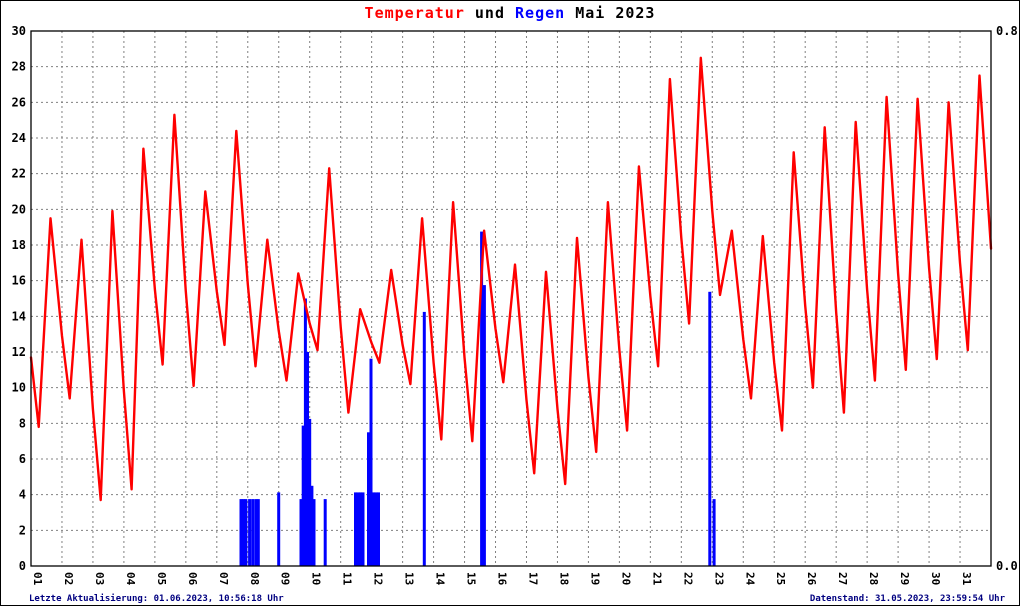 This screenshot has width=1020, height=606. I want to click on svg-text: 19, so click(594, 578).